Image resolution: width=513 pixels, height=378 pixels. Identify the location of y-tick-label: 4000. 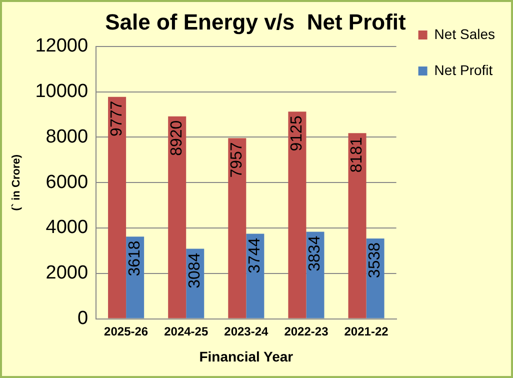
(67, 227).